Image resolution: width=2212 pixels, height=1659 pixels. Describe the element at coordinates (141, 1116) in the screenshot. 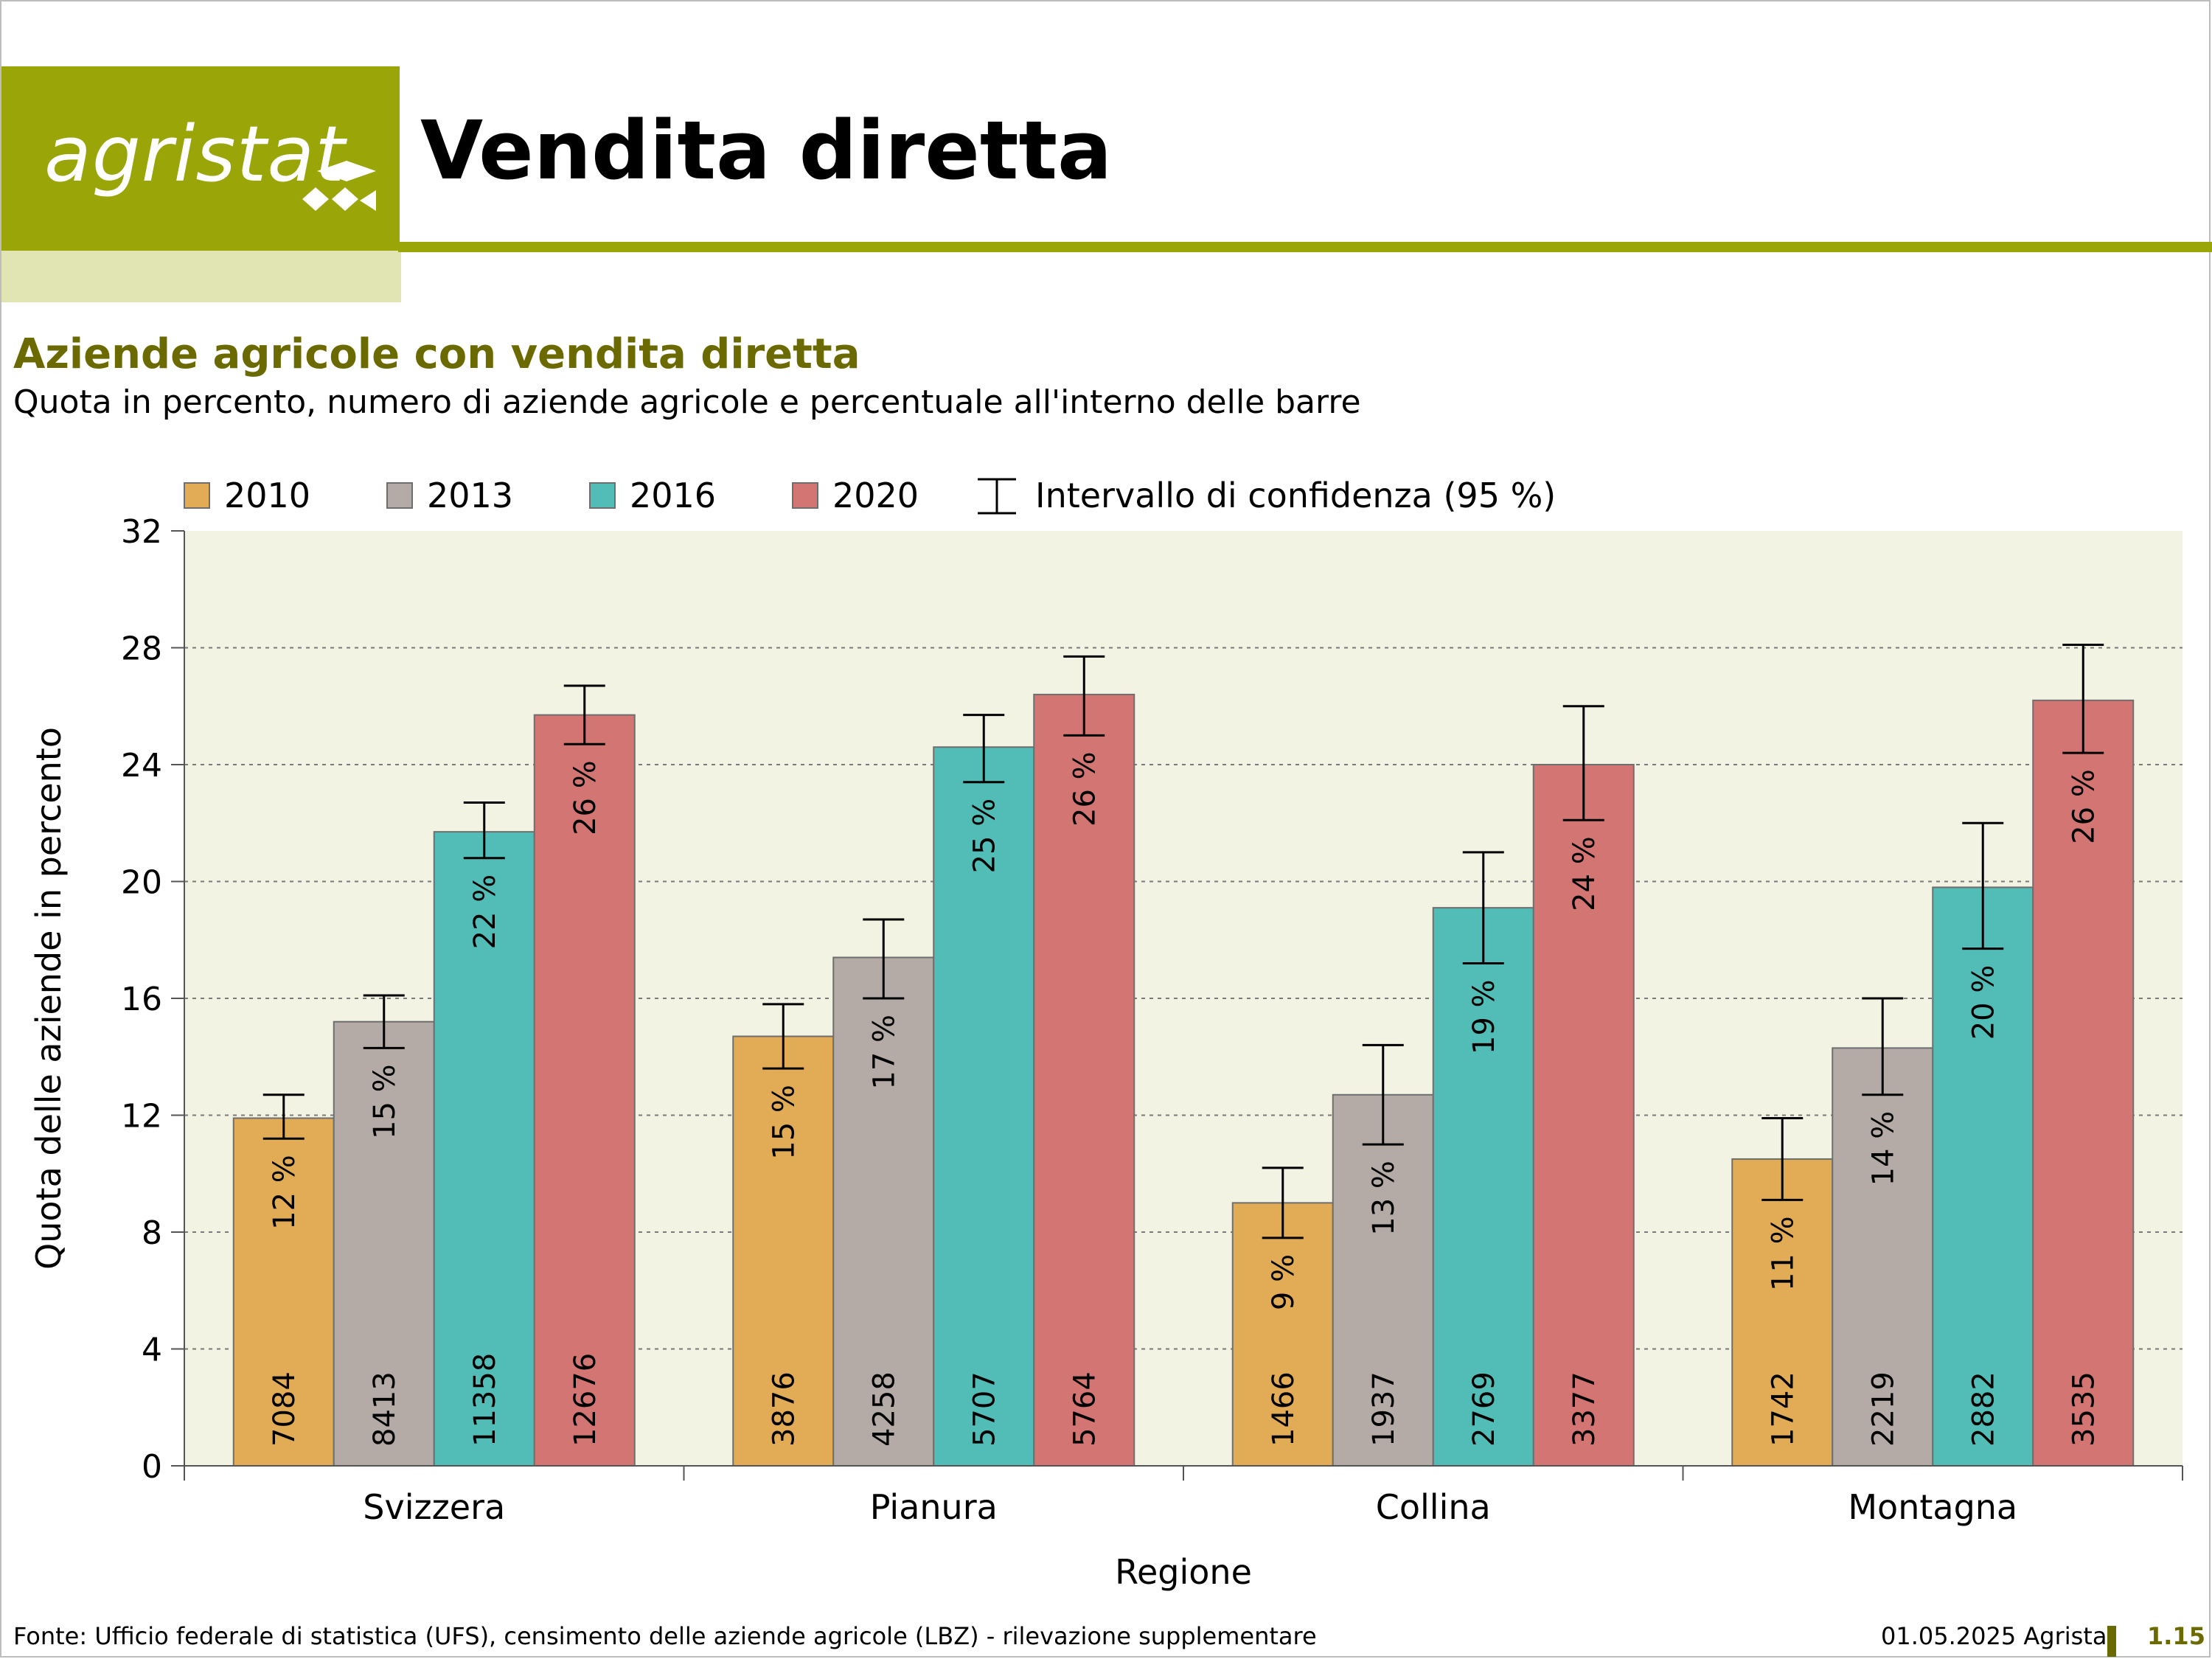

I see `y-tick-label: 12` at that location.